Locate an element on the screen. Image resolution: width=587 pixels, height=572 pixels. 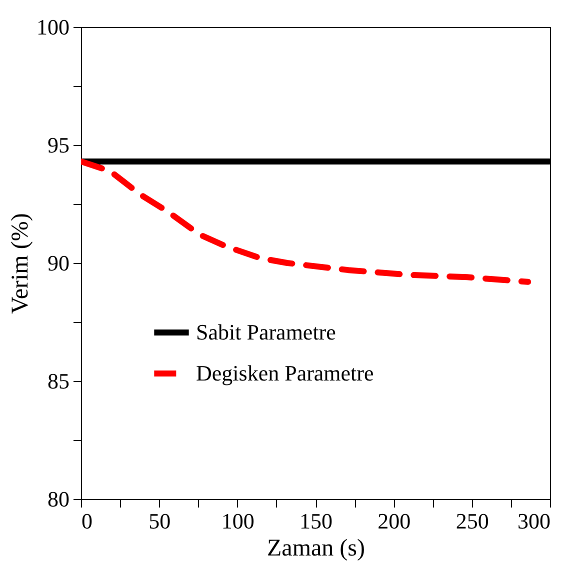
x-tick-label: 100 is located at coordinates (237, 521).